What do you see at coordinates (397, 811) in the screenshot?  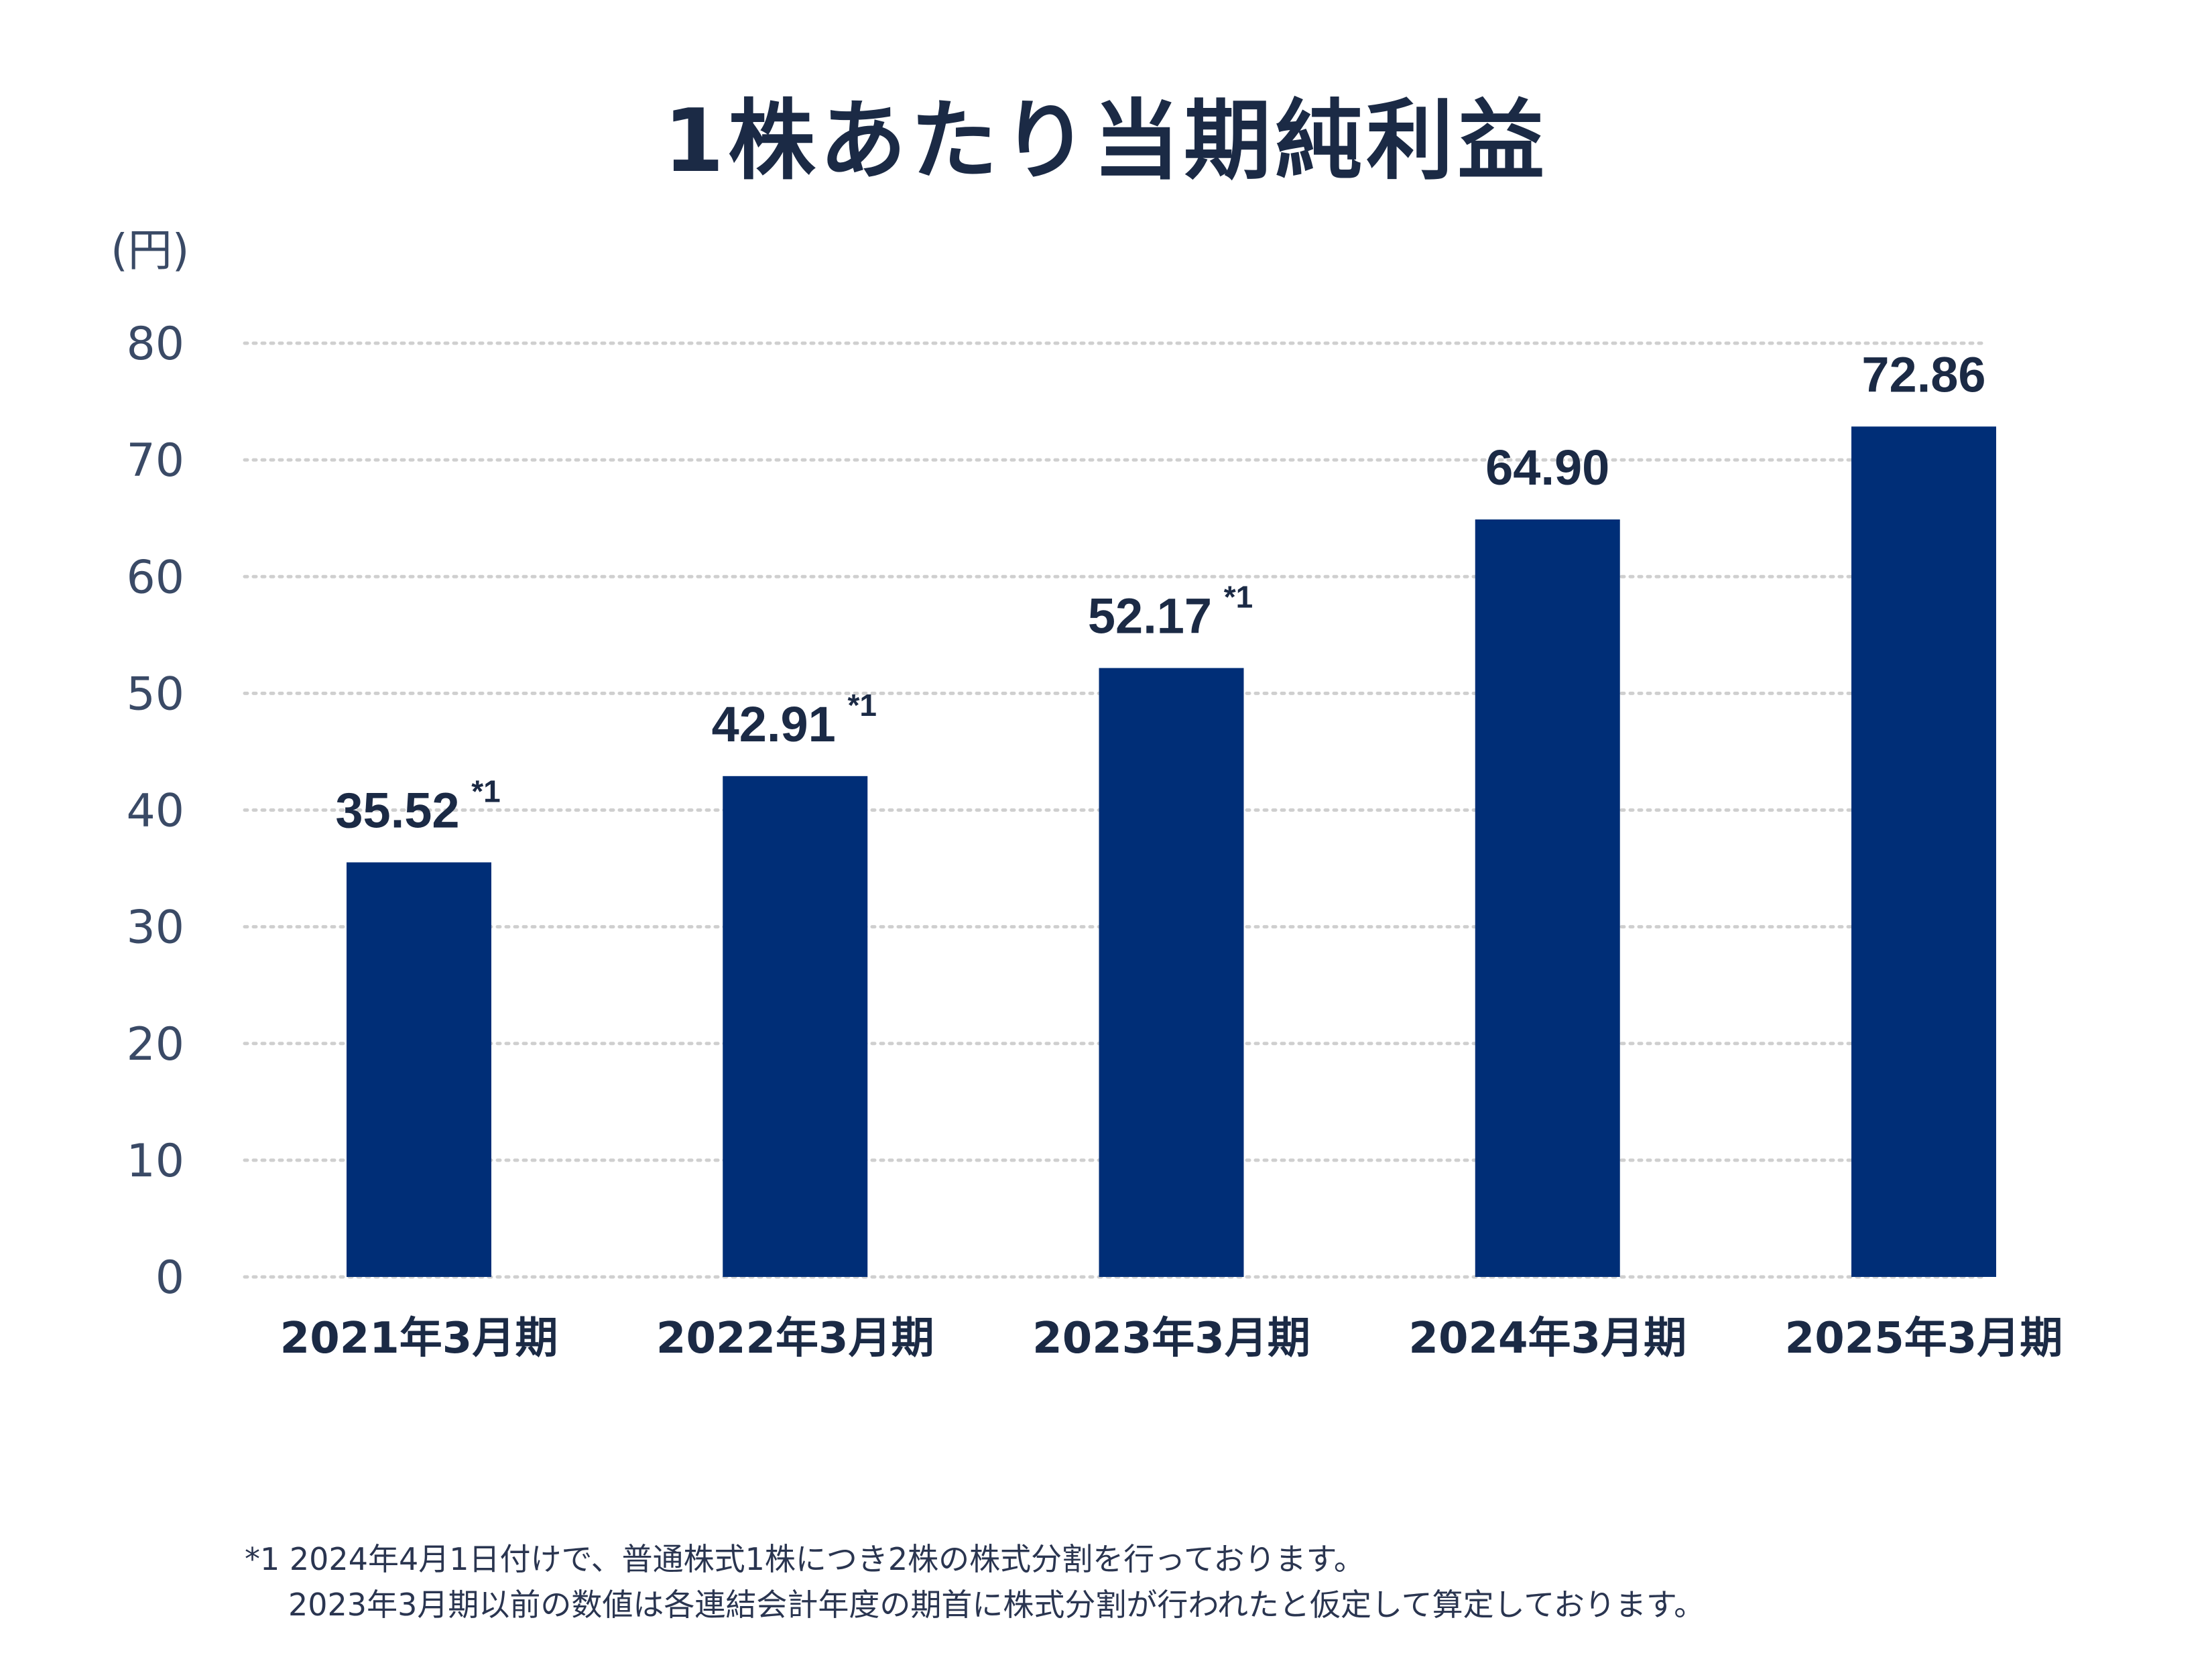 I see `bar-value-label: 35.52` at bounding box center [397, 811].